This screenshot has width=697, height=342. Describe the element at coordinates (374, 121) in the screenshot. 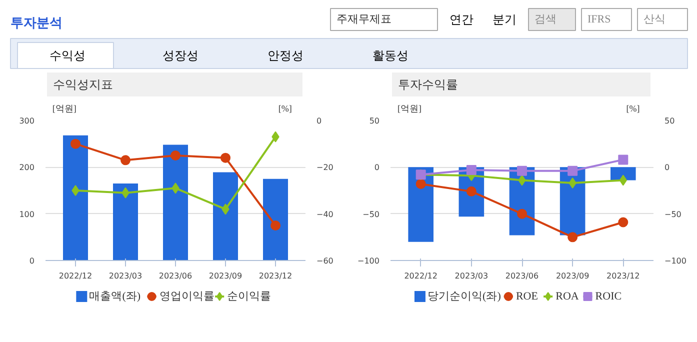

I see `y-tick-label: 50` at that location.